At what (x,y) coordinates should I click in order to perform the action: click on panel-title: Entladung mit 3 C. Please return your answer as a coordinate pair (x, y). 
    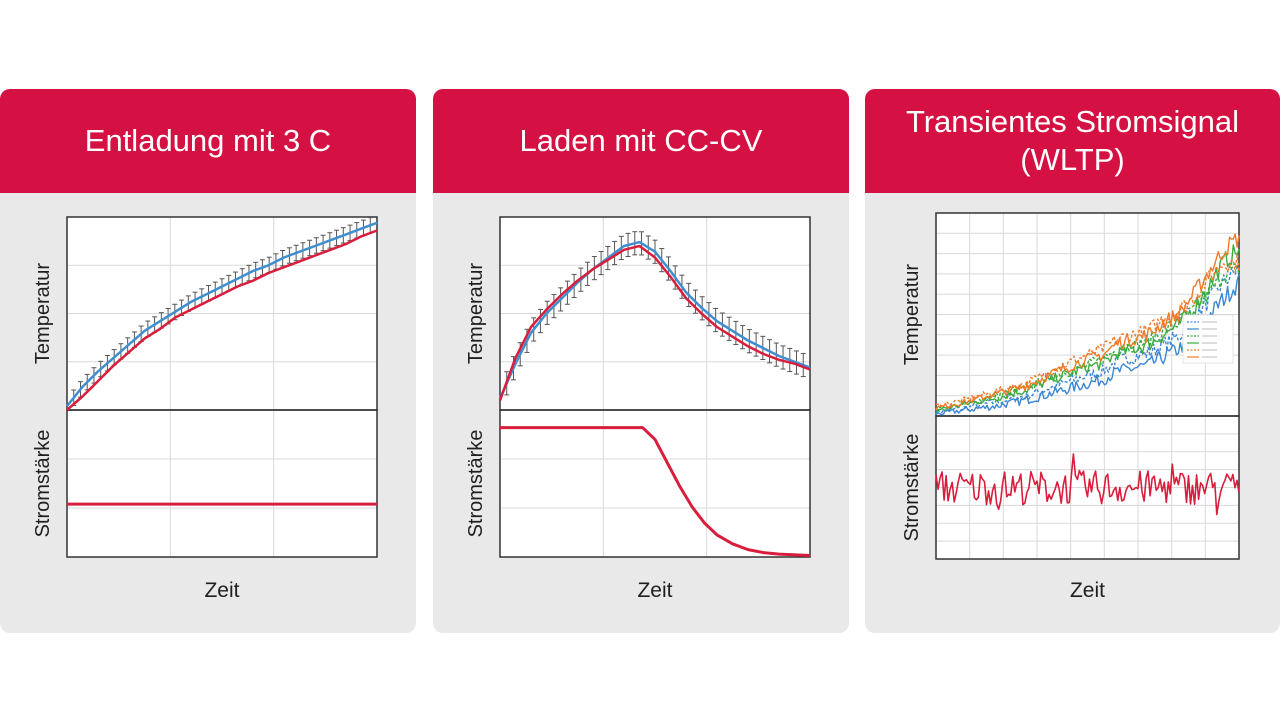
    Looking at the image, I should click on (208, 141).